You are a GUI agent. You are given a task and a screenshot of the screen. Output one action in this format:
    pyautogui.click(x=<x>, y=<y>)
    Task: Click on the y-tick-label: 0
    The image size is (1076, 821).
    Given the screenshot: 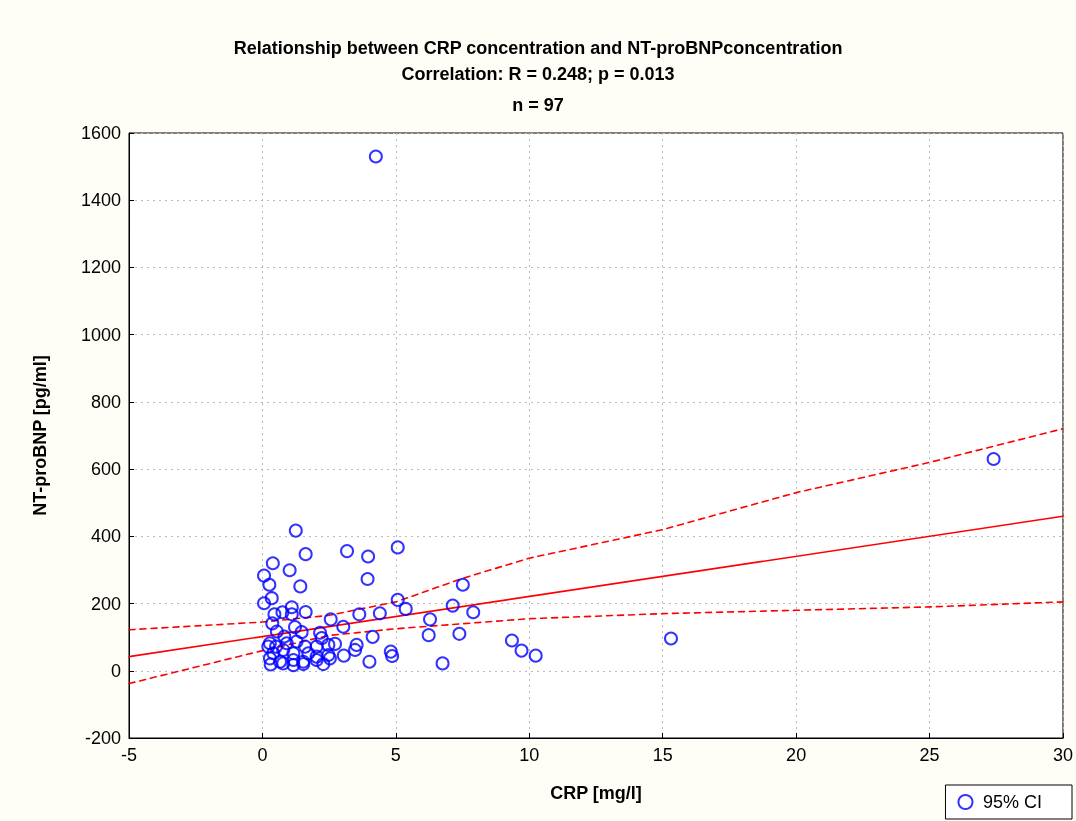 What is the action you would take?
    pyautogui.click(x=115, y=670)
    